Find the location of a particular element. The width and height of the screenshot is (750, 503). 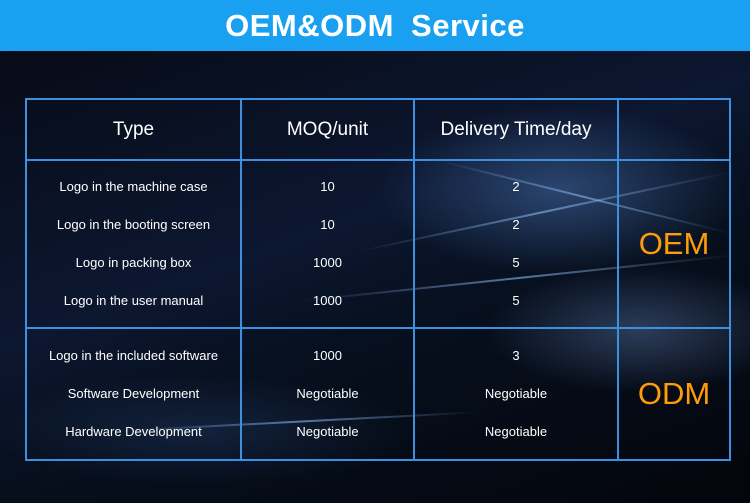

table-cell-type: Logo in the user manual is located at coordinates (133, 300).